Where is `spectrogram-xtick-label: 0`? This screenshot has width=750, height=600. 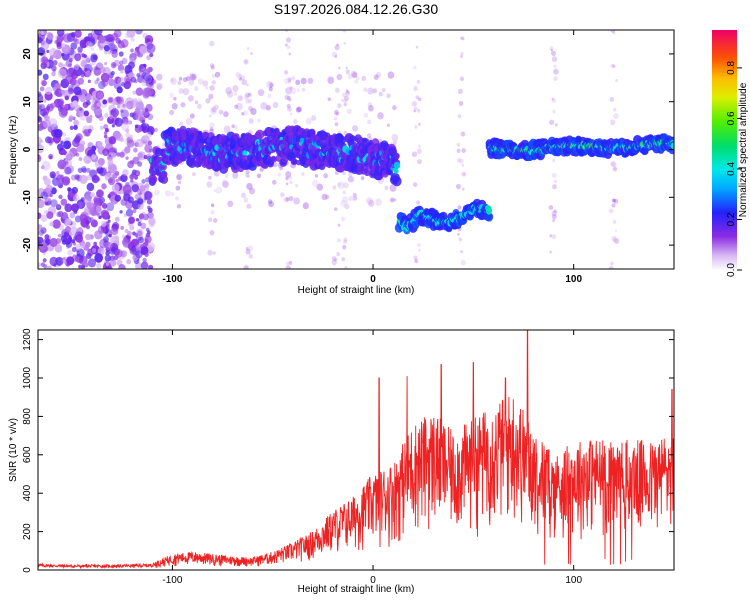
spectrogram-xtick-label: 0 is located at coordinates (373, 279).